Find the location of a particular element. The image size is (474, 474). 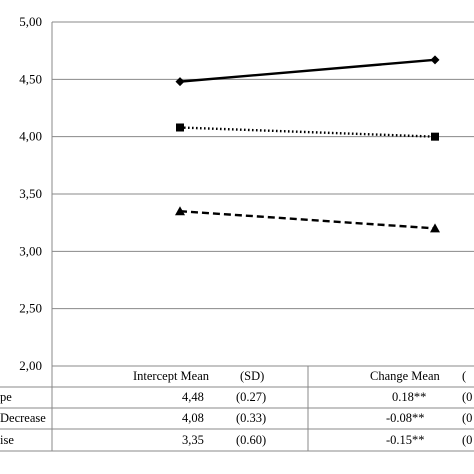

y-tick-label: 3,00 is located at coordinates (30, 250).